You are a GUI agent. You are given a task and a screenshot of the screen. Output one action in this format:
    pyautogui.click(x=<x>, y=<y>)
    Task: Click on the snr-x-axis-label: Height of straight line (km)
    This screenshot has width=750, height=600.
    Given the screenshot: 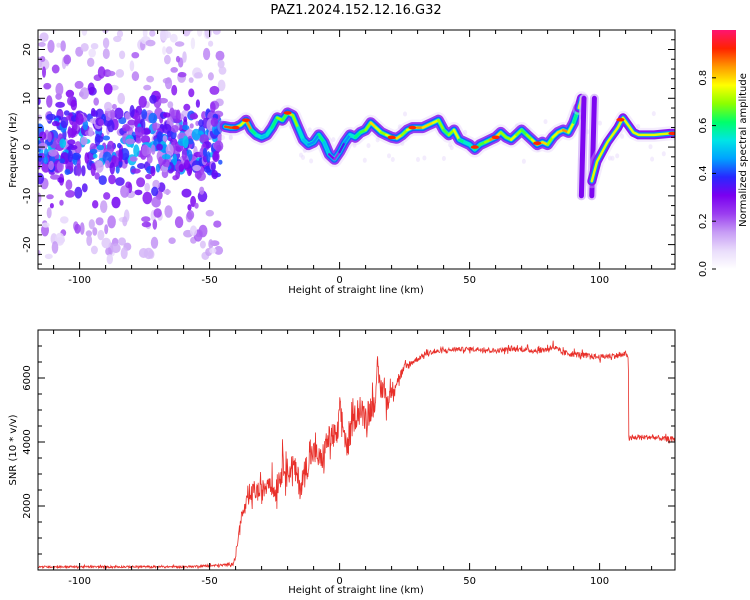 What is the action you would take?
    pyautogui.click(x=356, y=590)
    